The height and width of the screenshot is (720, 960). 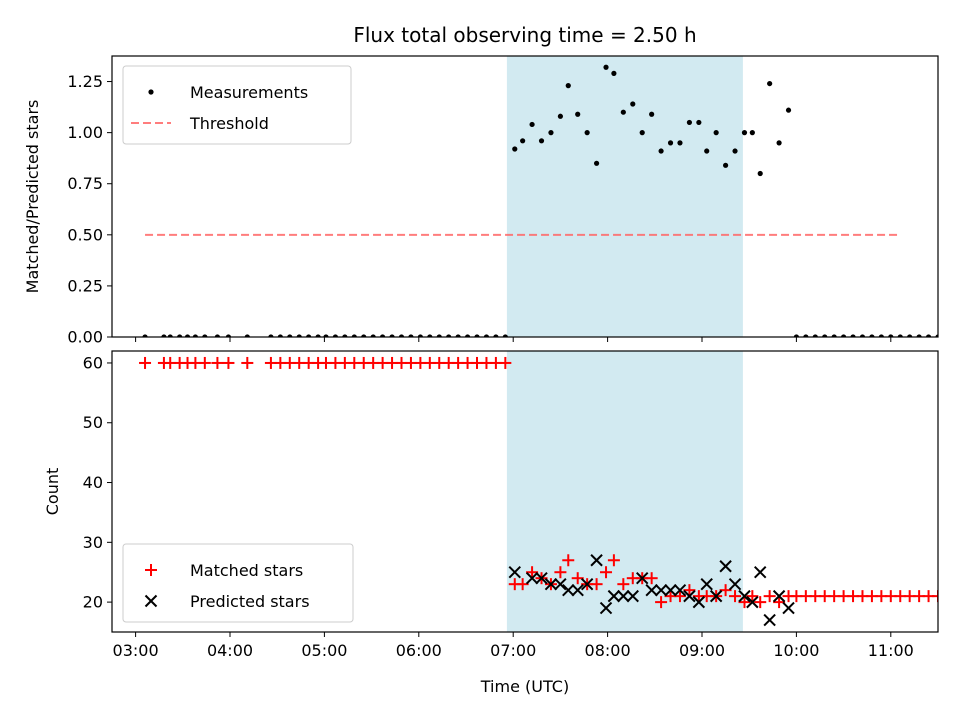 What do you see at coordinates (85, 132) in the screenshot?
I see `y-tick-label: 1.00` at bounding box center [85, 132].